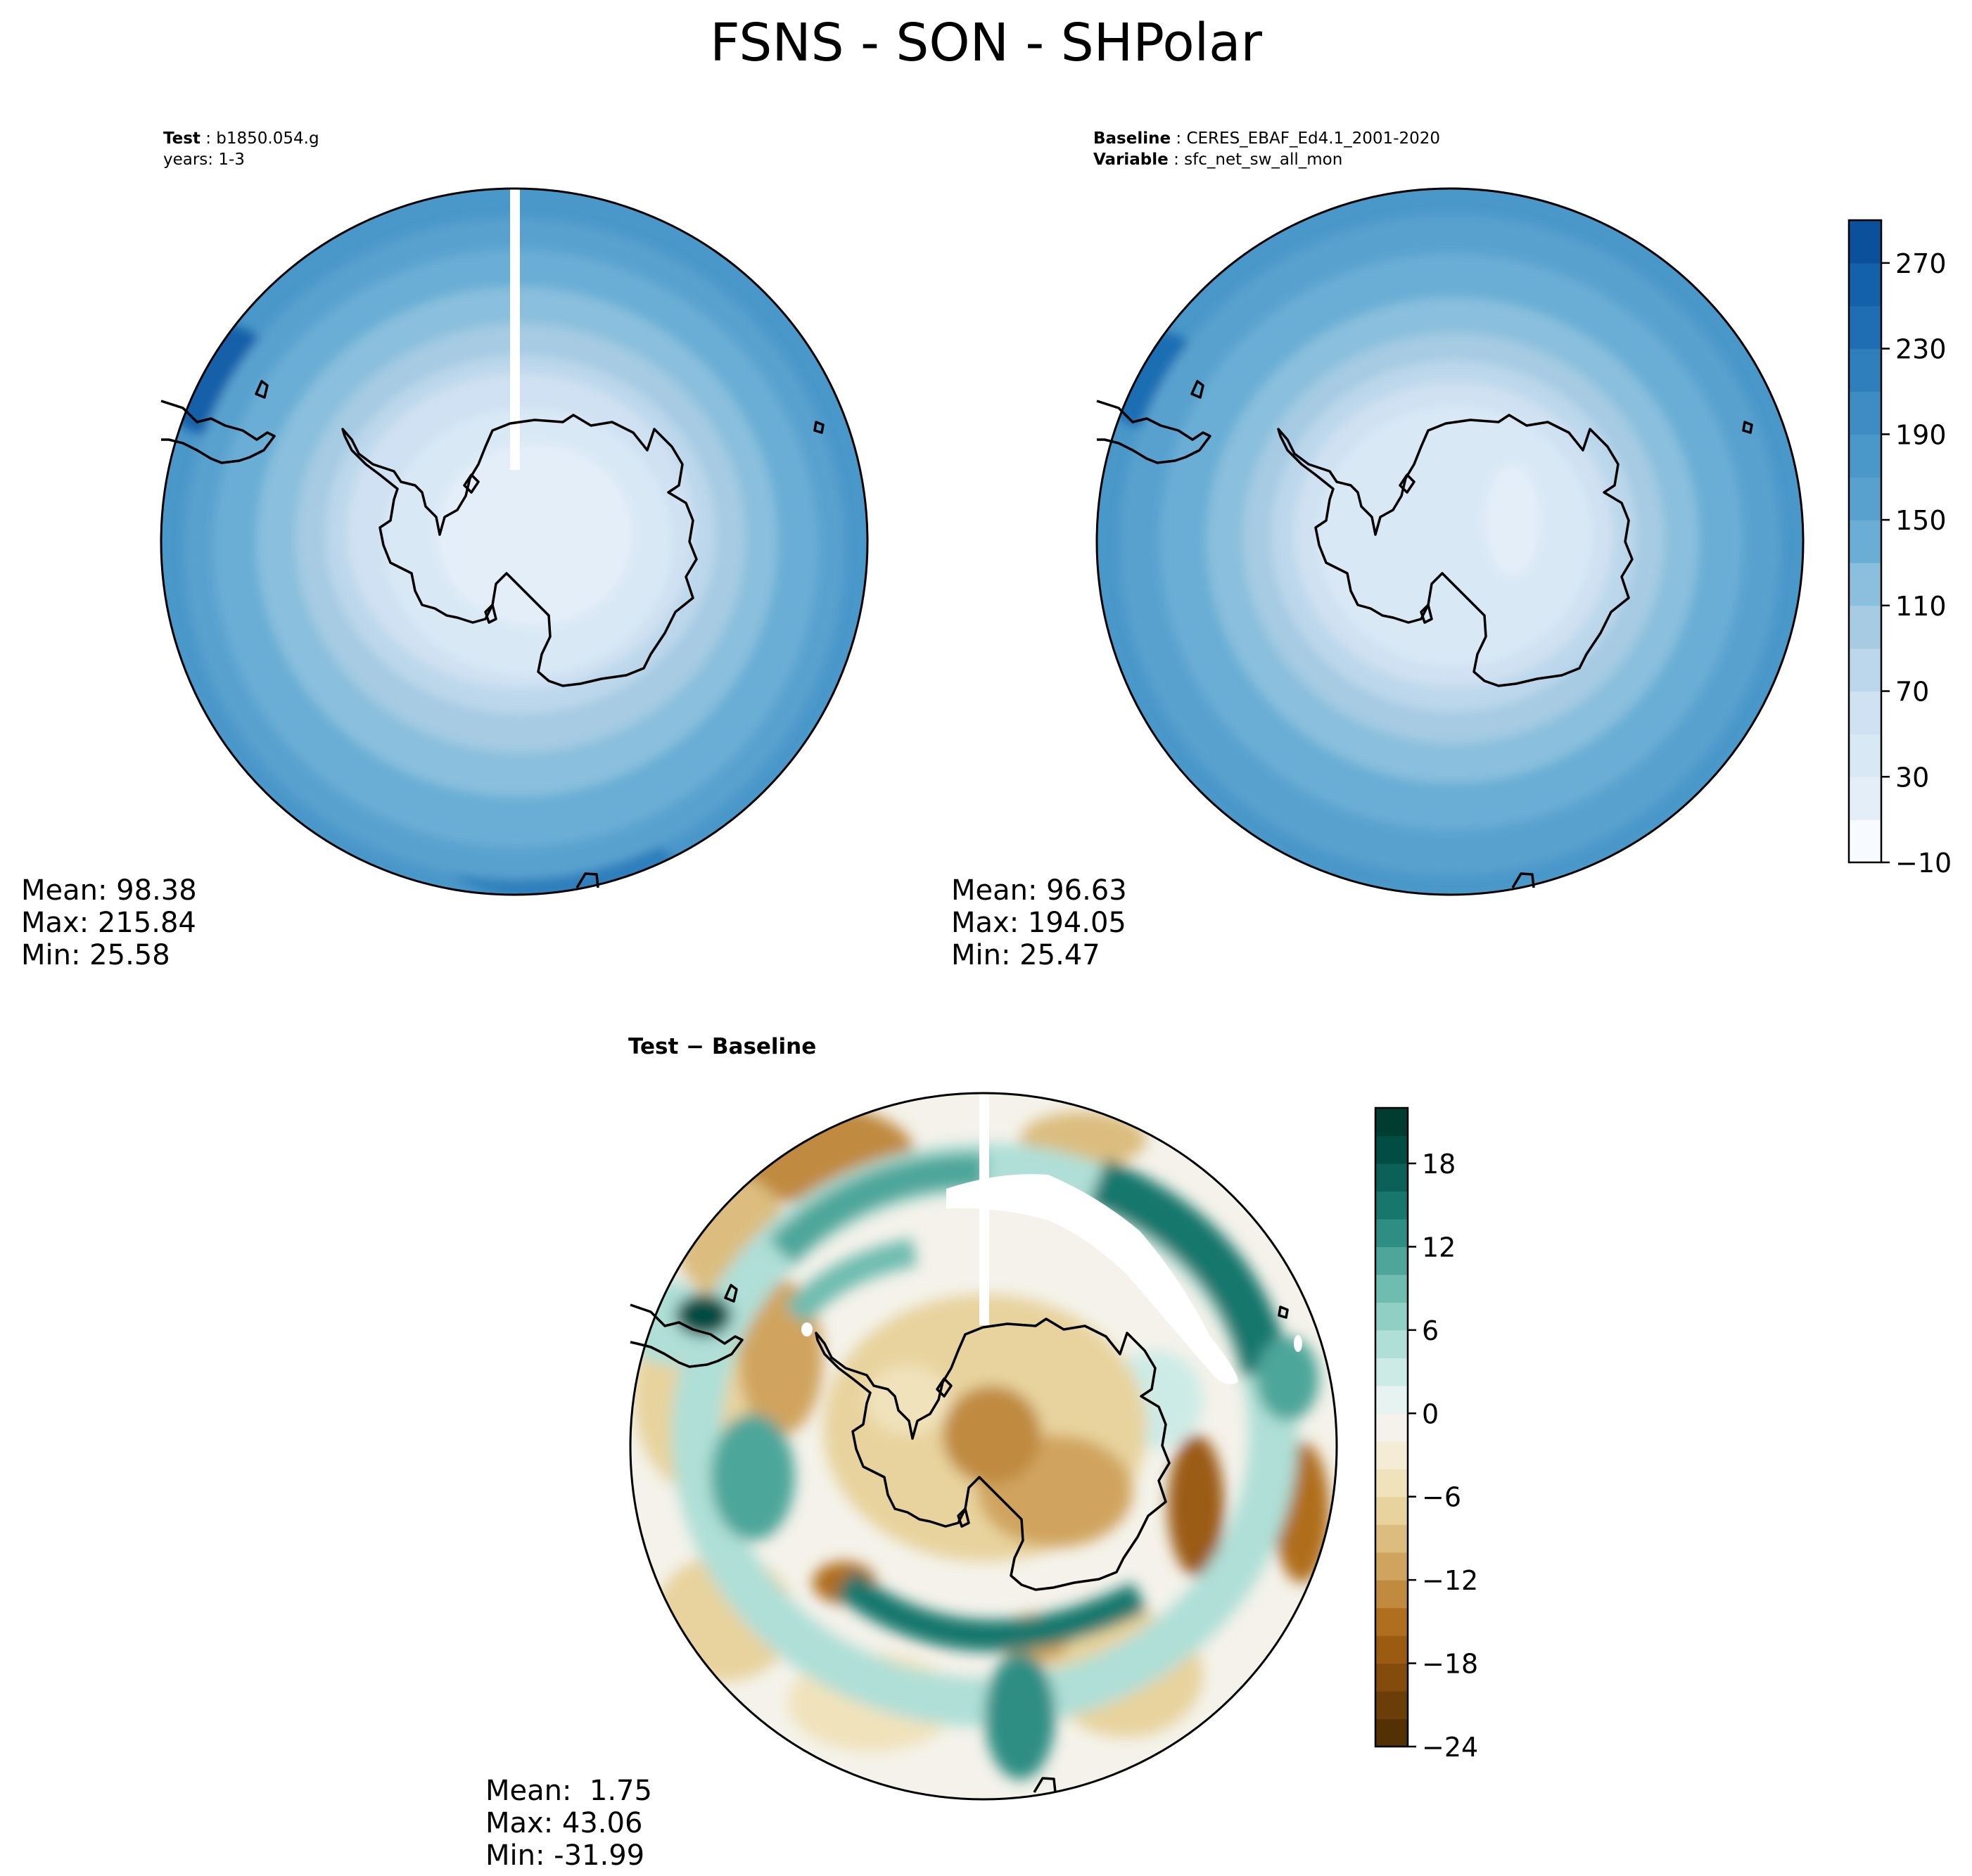  I want to click on test-stats: Mean: 98.38 Max: 215.84 Min: 25.58, so click(109, 922).